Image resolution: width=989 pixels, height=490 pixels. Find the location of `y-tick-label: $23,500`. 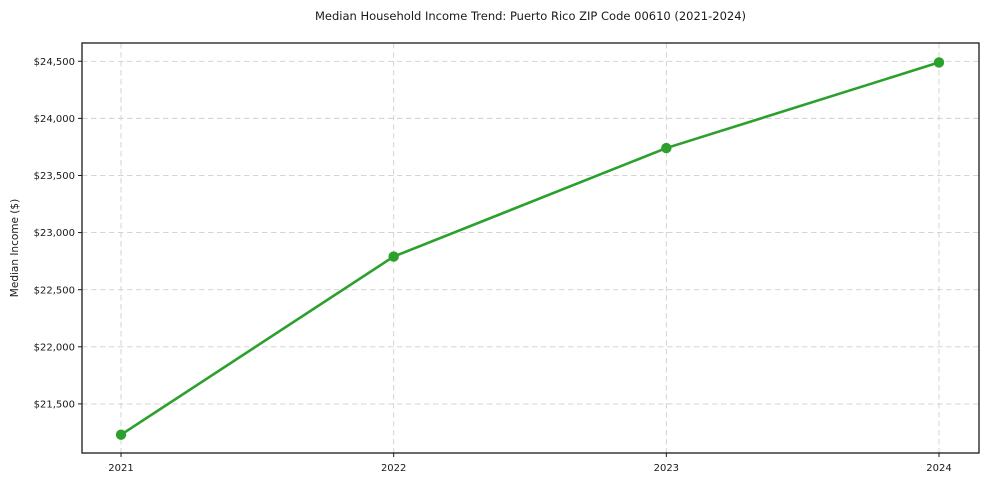

y-tick-label: $23,500 is located at coordinates (54, 176).